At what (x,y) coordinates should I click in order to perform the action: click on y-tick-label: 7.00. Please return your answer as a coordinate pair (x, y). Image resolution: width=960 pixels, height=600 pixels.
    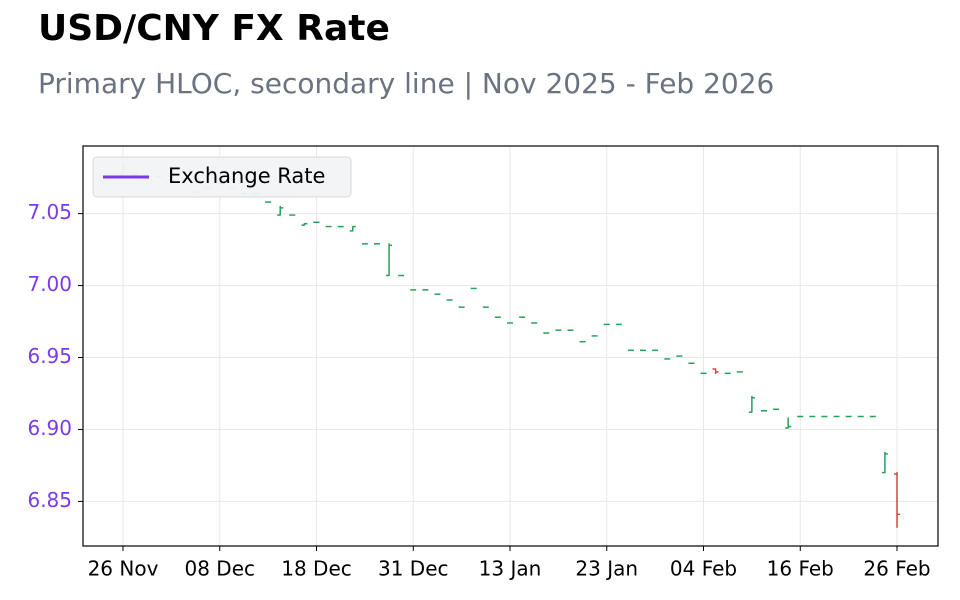
    Looking at the image, I should click on (49, 284).